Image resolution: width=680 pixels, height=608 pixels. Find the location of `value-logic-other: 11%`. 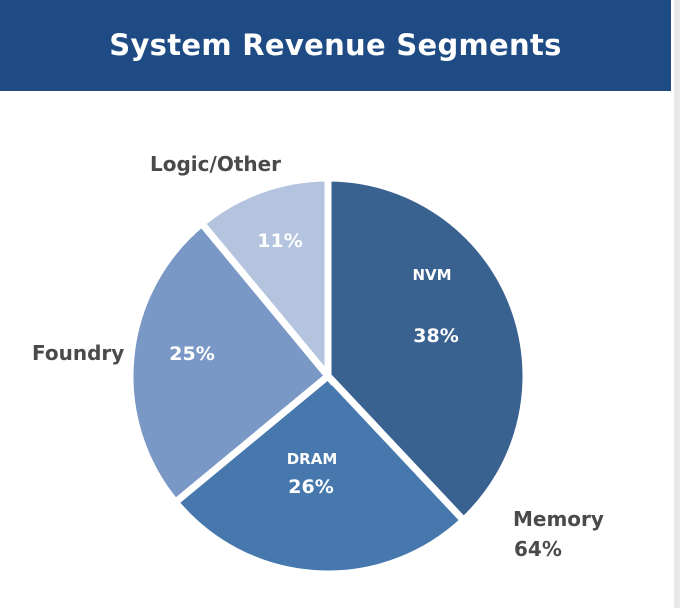

value-logic-other: 11% is located at coordinates (279, 241).